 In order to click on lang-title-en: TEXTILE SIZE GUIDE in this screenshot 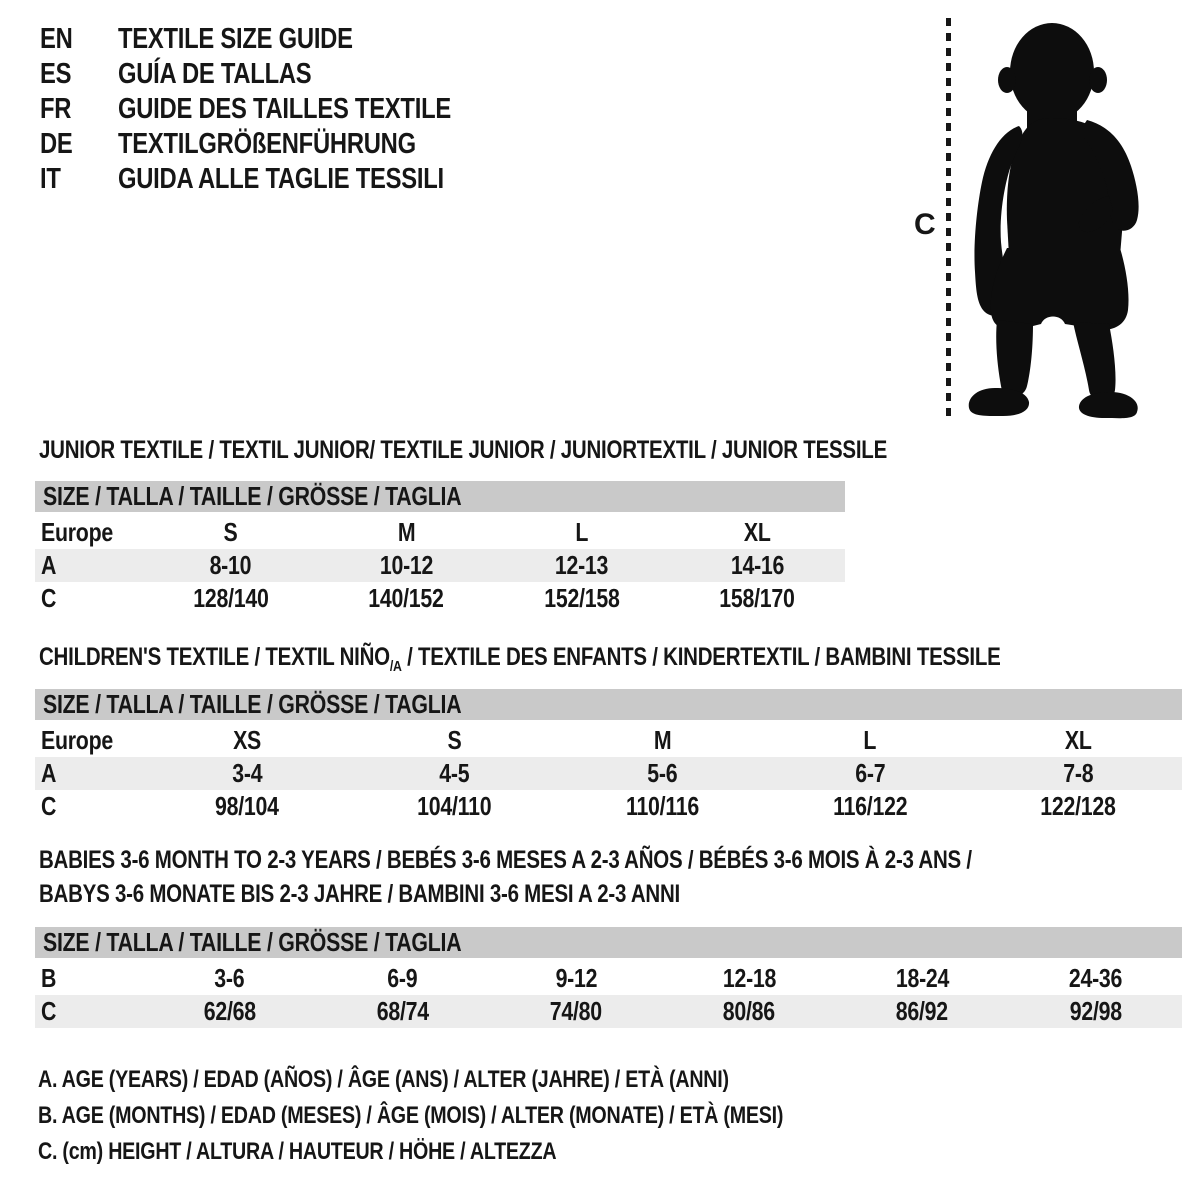, I will do `click(235, 39)`.